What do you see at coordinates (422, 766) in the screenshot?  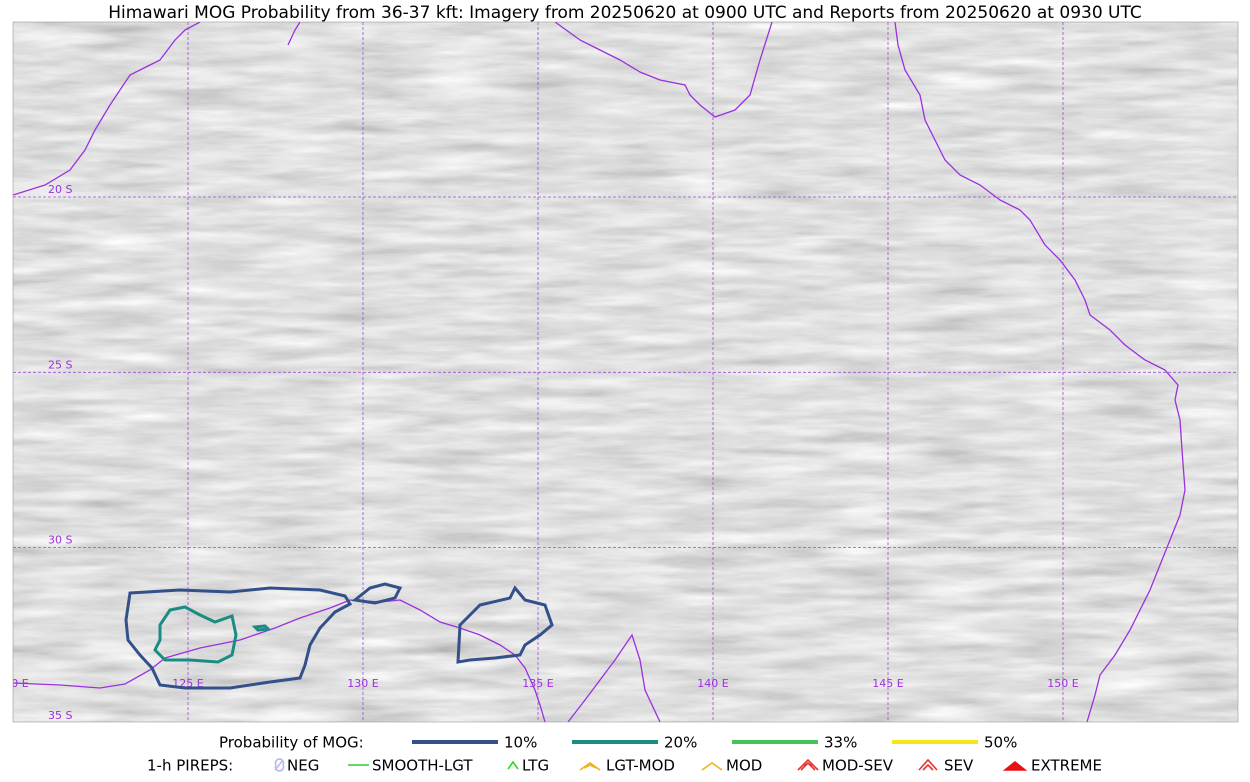 I see `legend-label: SMOOTH-LGT` at bounding box center [422, 766].